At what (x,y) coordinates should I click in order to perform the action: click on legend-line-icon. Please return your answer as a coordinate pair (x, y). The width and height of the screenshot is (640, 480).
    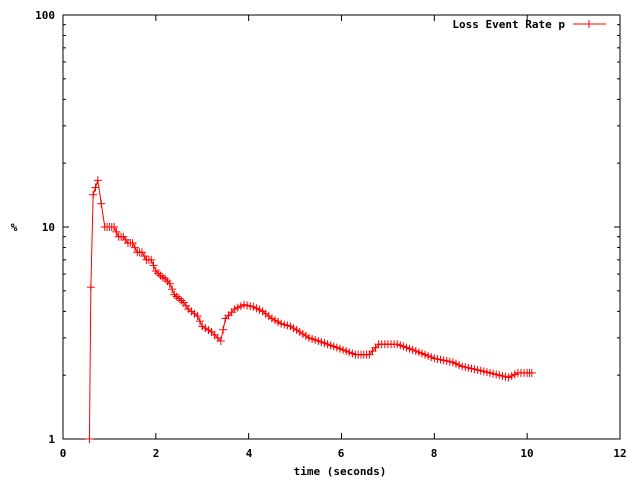
    Looking at the image, I should click on (589, 24).